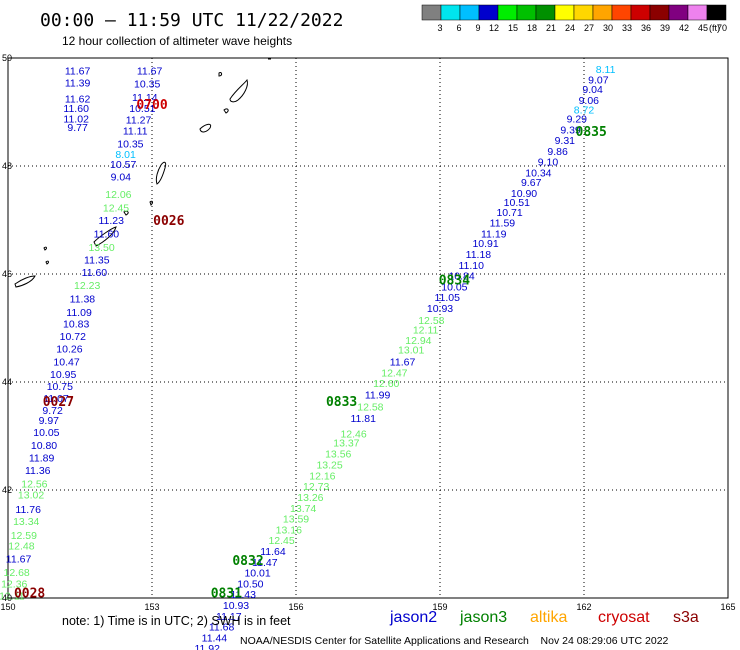  I want to click on swh-point: 10.01, so click(257, 574).